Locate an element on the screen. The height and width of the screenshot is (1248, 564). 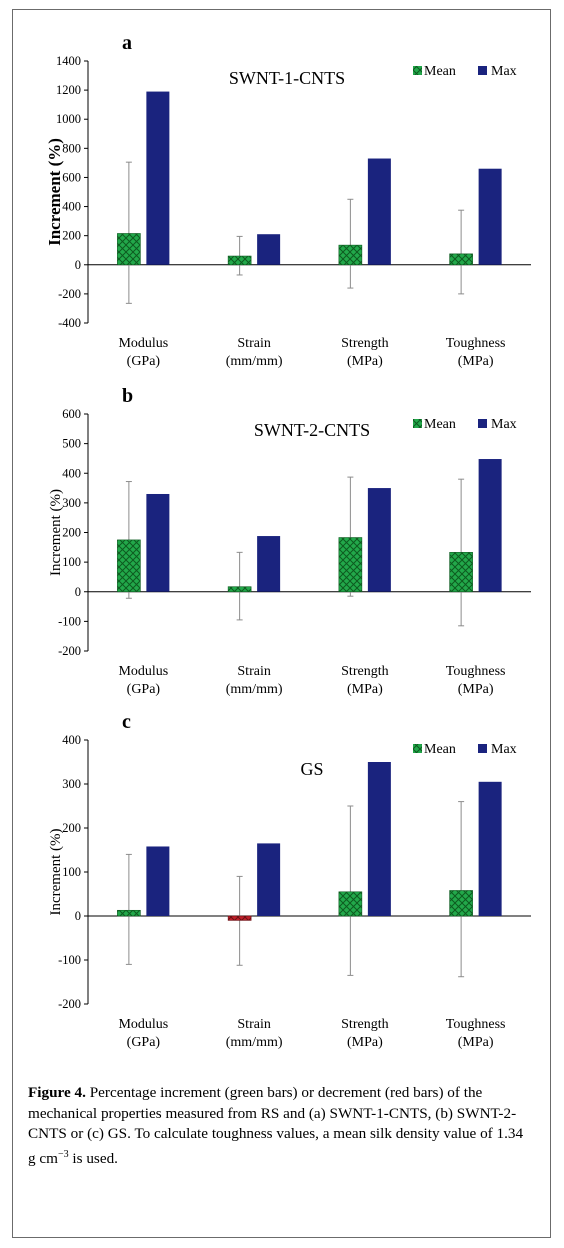
panel-label: a is located at coordinates (127, 43).